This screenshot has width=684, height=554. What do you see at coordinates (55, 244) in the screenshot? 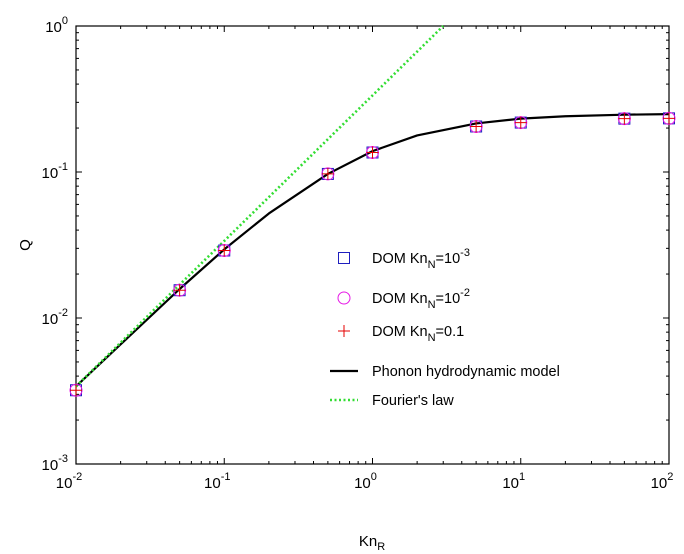
I see `y-tick-labels: 10⁻³ 10⁻² 10⁻¹ 10⁰` at bounding box center [55, 244].